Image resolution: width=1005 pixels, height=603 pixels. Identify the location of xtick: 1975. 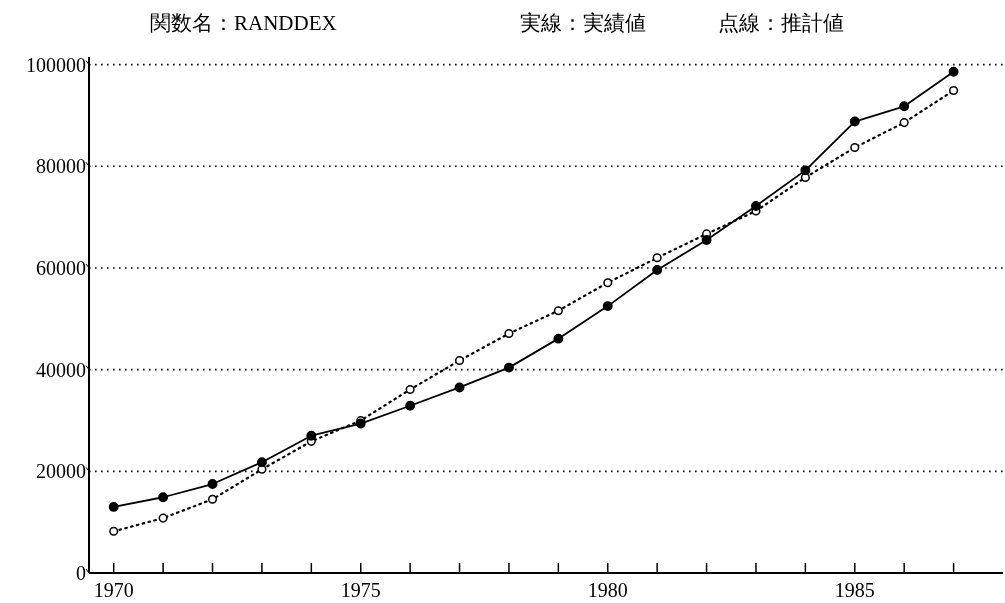
(360, 590).